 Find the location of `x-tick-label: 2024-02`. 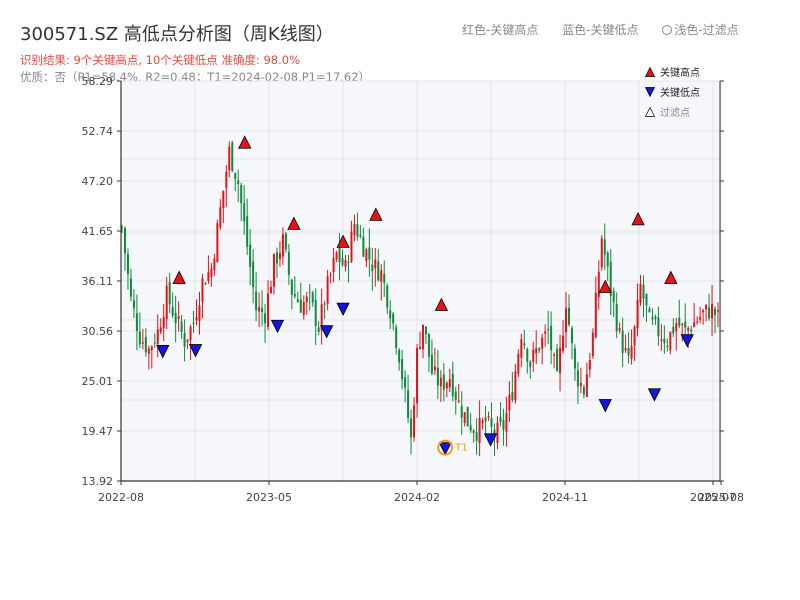

x-tick-label: 2024-02 is located at coordinates (417, 497).